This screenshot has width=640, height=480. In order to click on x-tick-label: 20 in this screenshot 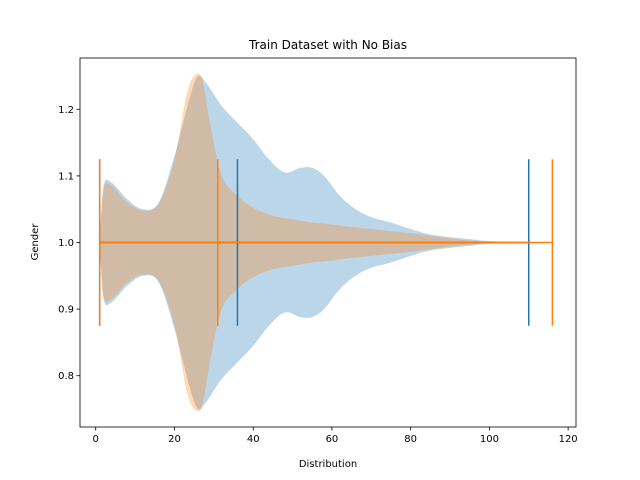, I will do `click(174, 439)`.